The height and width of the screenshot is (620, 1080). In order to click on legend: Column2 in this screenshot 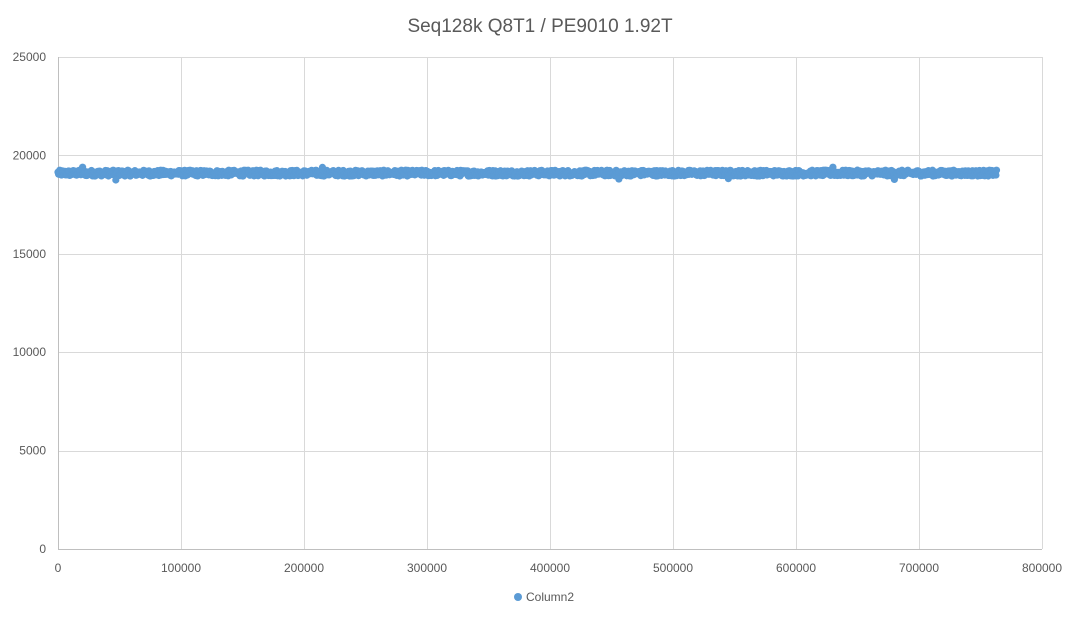, I will do `click(544, 597)`.